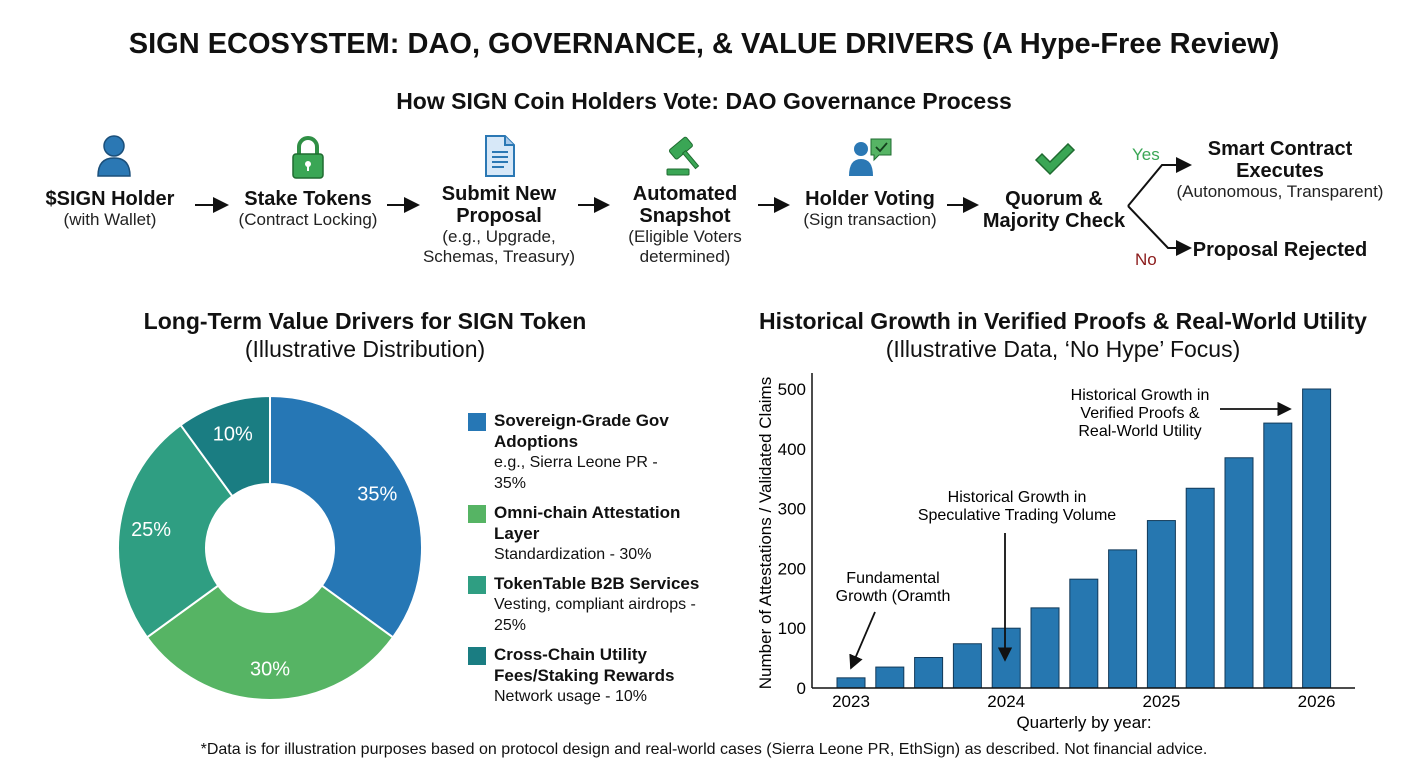 The width and height of the screenshot is (1408, 768). I want to click on step-label: Holder Voting, so click(870, 199).